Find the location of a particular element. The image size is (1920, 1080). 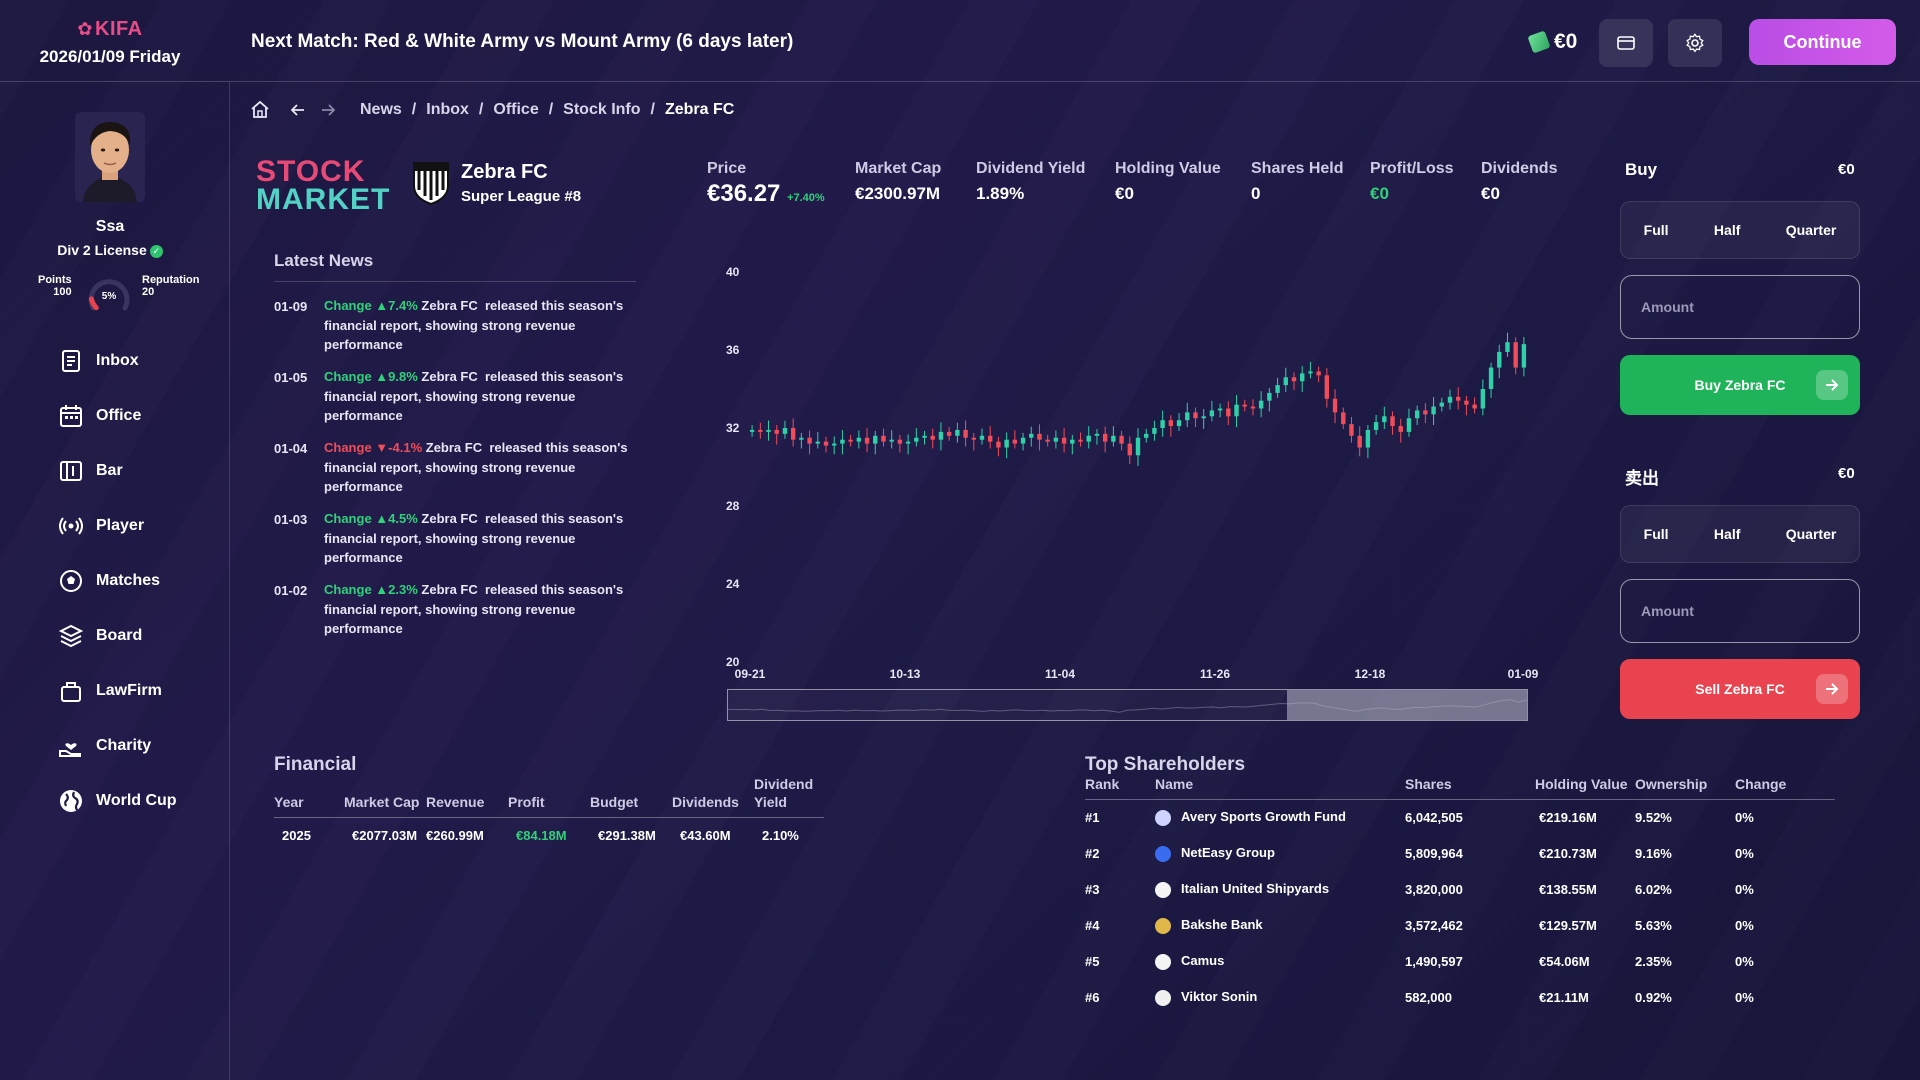

breadcrumb-news: News is located at coordinates (381, 109).